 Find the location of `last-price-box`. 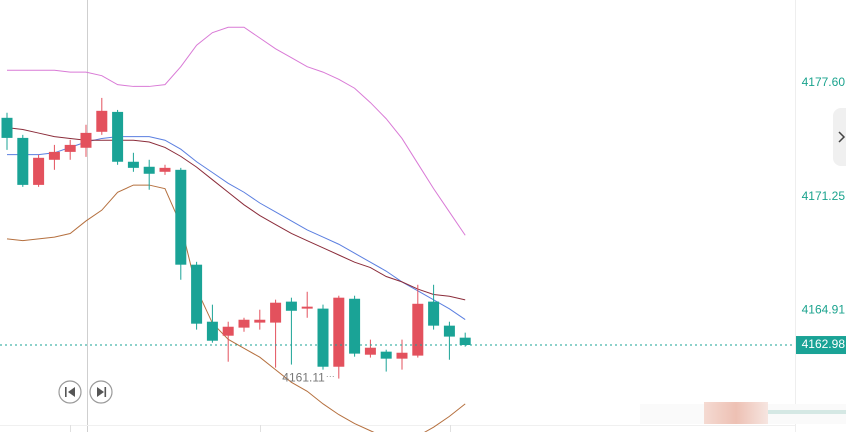

last-price-box is located at coordinates (821, 345).